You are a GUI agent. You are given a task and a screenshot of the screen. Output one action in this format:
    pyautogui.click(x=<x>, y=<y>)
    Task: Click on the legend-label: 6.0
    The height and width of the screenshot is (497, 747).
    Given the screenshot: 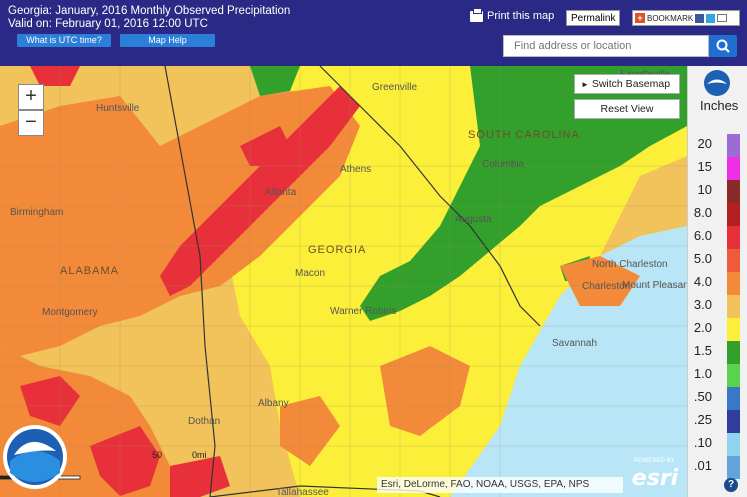 What is the action you would take?
    pyautogui.click(x=702, y=235)
    